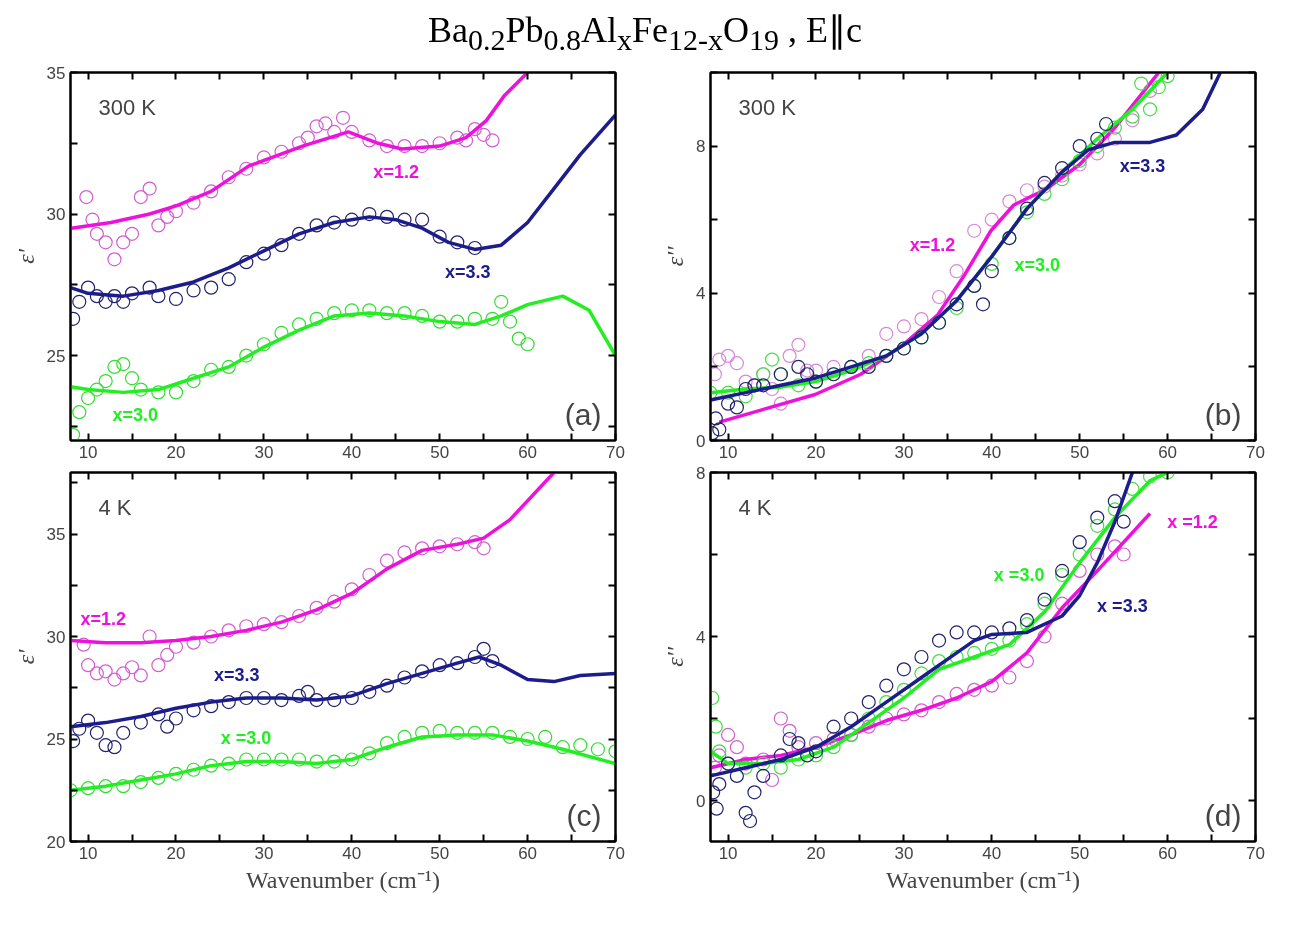 Image resolution: width=1289 pixels, height=943 pixels. I want to click on series-label: x =3.3, so click(1122, 606).